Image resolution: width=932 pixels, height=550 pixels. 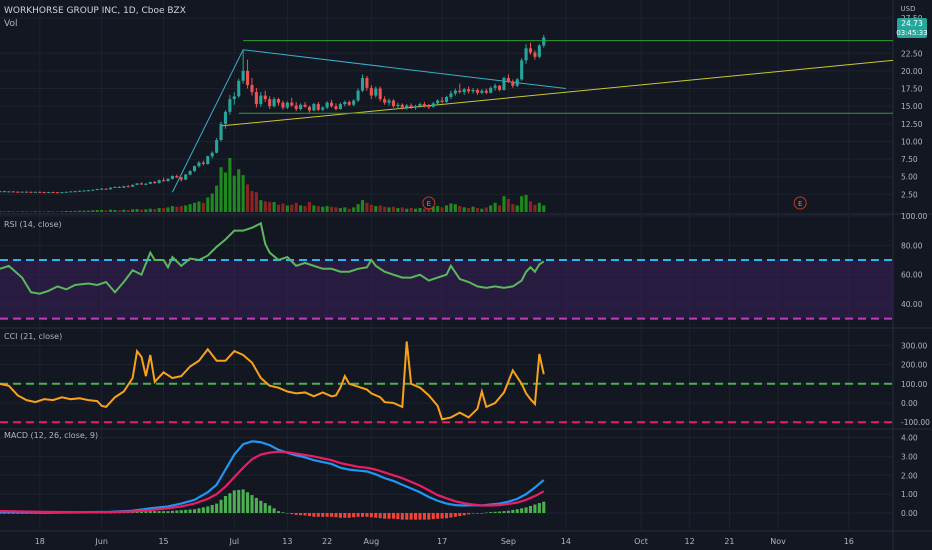 I want to click on price-tick-label: 2.50, so click(x=909, y=194).